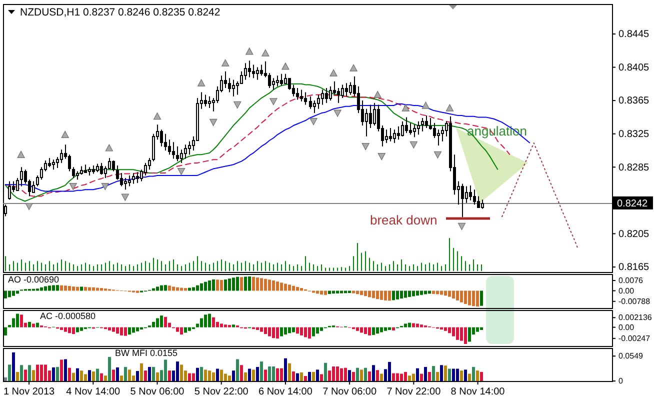  I want to click on annotation: break down, so click(404, 220).